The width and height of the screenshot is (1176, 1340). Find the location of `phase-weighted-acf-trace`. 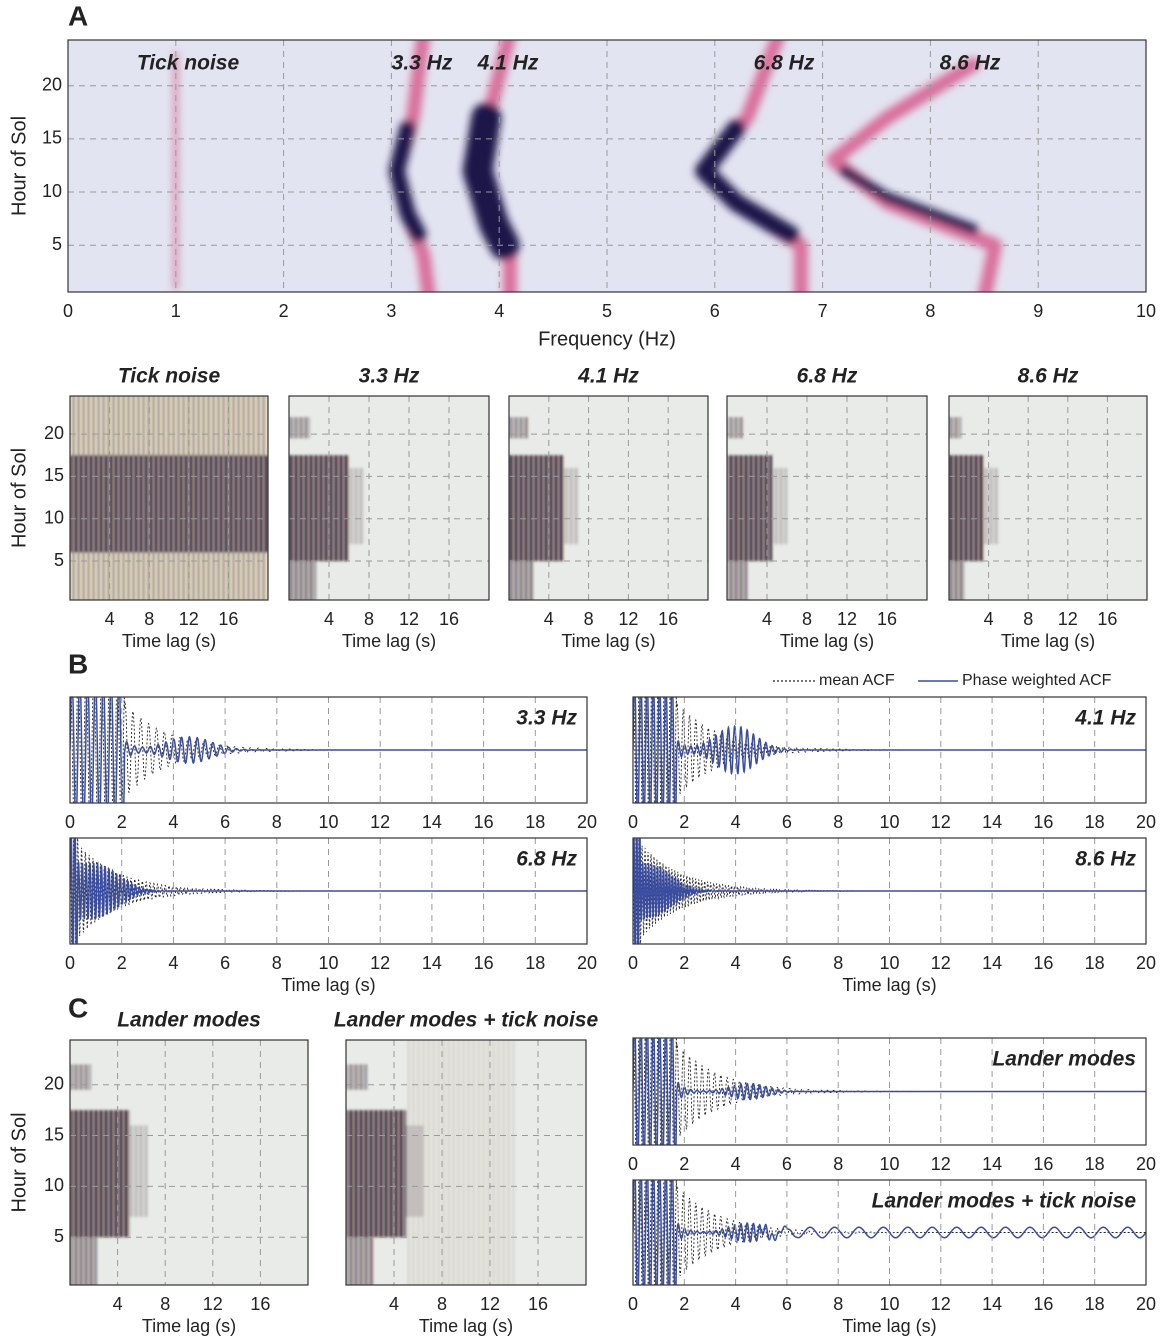

phase-weighted-acf-trace is located at coordinates (889, 891).